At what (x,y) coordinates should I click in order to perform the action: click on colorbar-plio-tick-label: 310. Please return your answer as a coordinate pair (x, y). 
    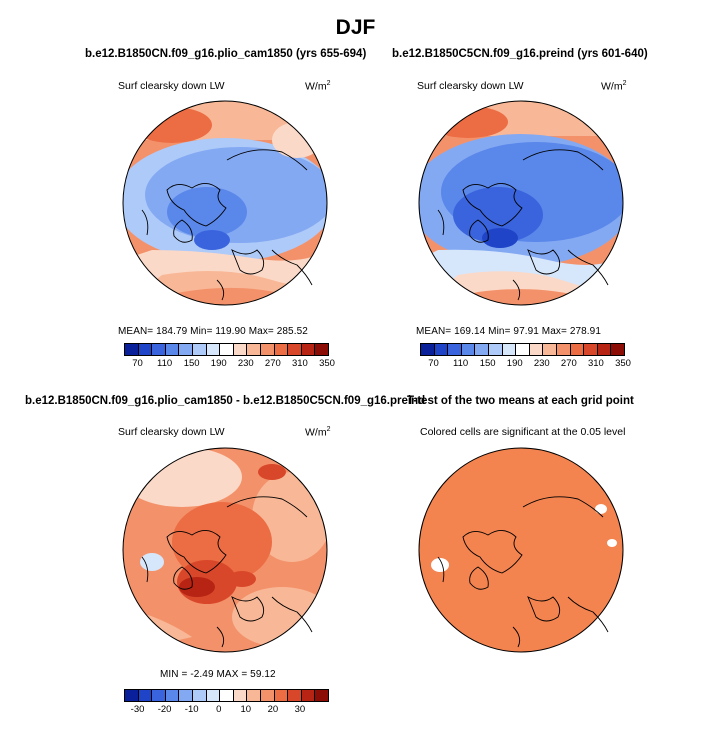
    Looking at the image, I should click on (299, 363).